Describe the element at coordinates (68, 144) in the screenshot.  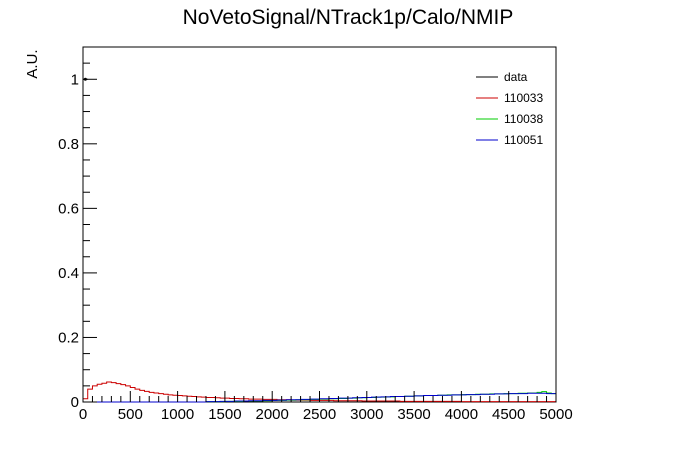
I see `y-tick-label: 0.8` at that location.